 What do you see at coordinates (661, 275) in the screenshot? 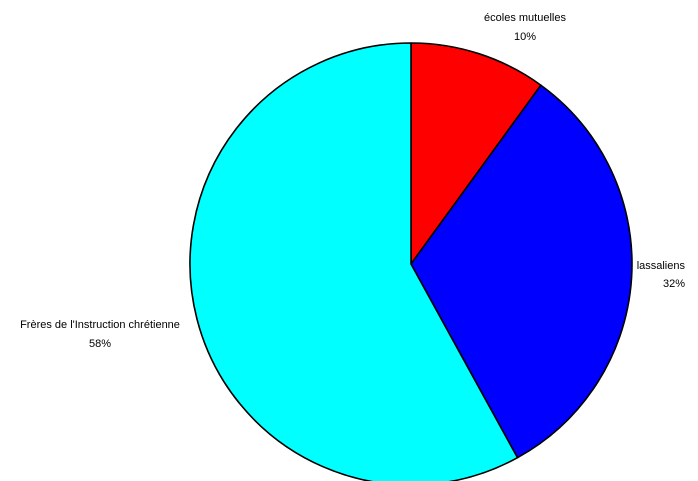
I see `slice-label-lassaliens: lassaliens 32%` at bounding box center [661, 275].